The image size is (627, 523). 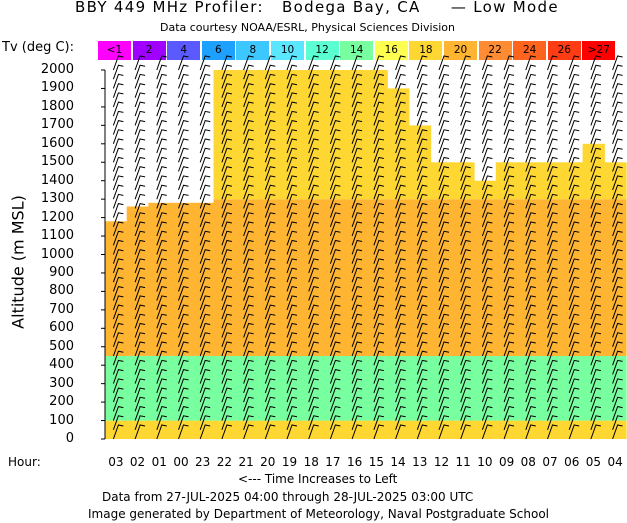 What do you see at coordinates (224, 462) in the screenshot?
I see `hour-tick-label: 22` at bounding box center [224, 462].